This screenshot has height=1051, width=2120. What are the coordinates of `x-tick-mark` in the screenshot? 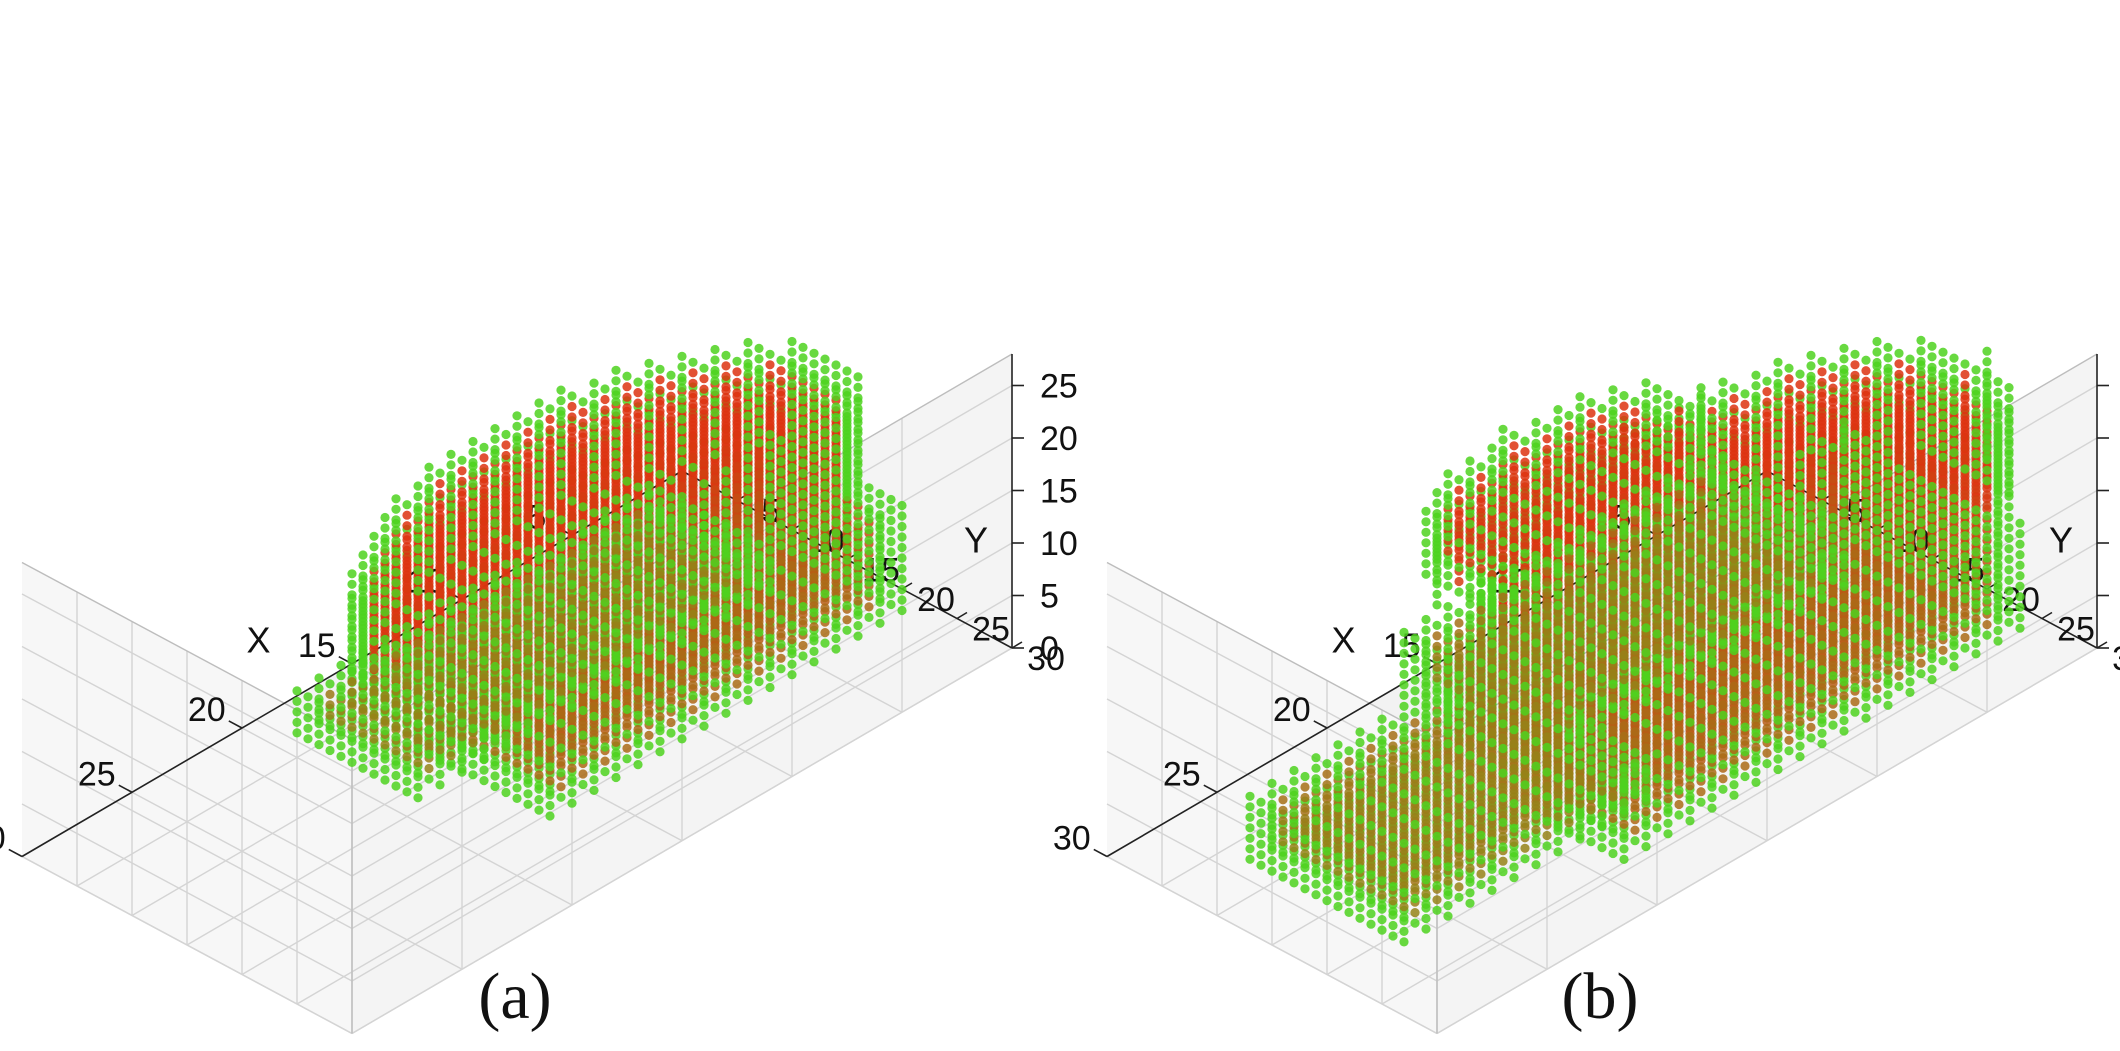 It's located at (235, 724).